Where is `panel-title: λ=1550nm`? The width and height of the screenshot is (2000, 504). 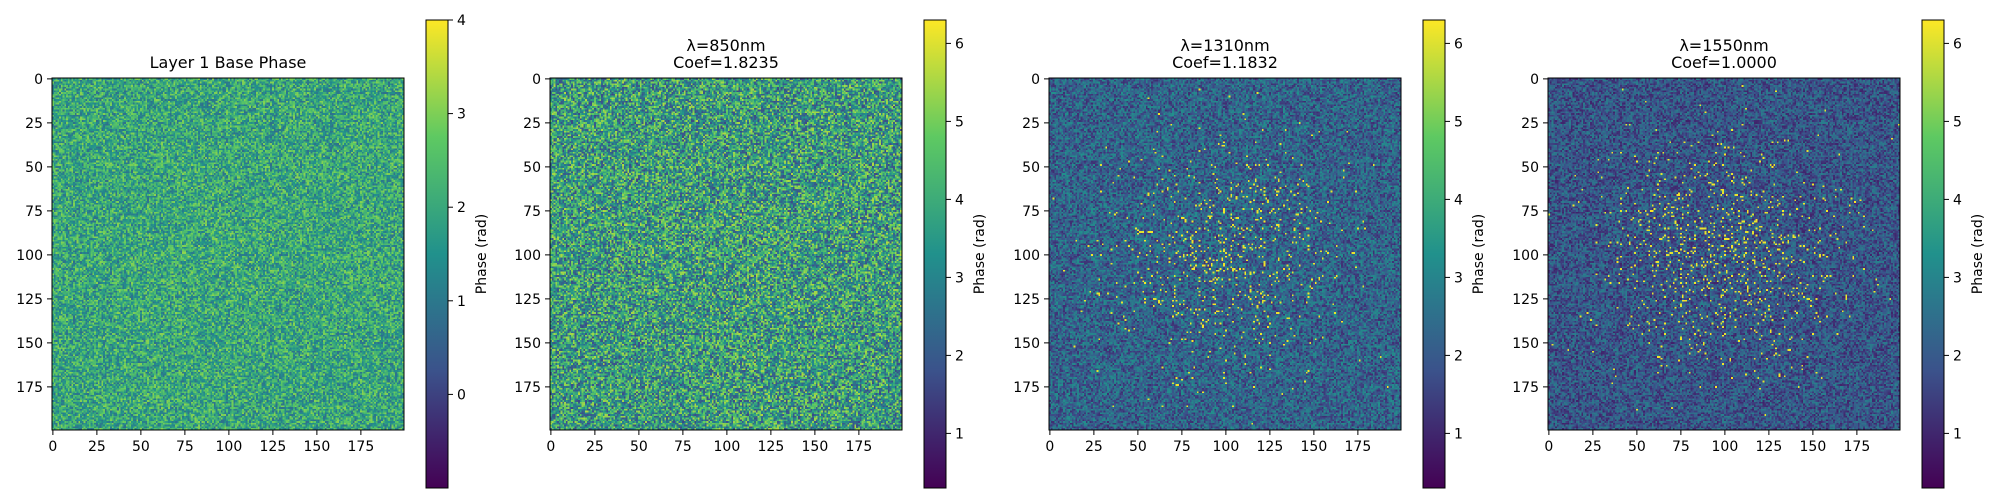 panel-title: λ=1550nm is located at coordinates (1723, 45).